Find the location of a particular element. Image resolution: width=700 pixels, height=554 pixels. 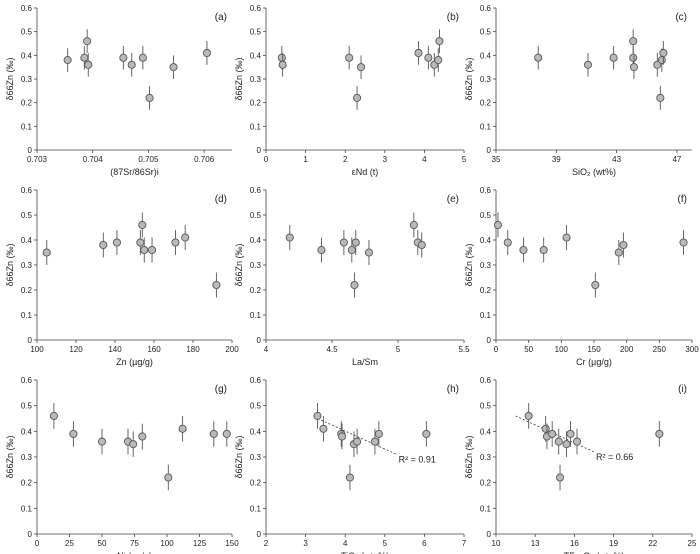

x-tick-label: 7 is located at coordinates (464, 543).